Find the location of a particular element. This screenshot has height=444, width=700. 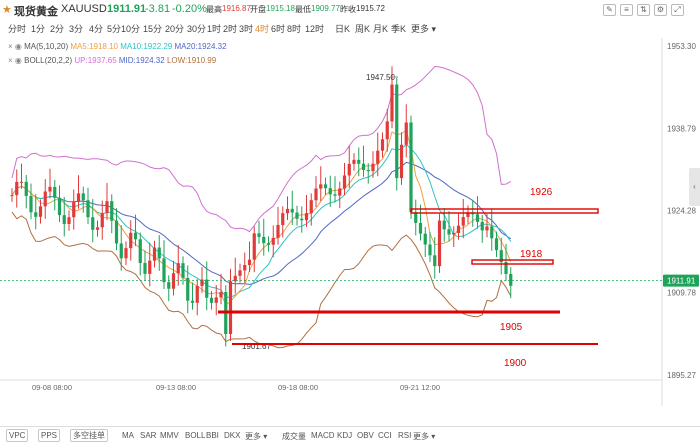

timeframe-4: 4分 is located at coordinates (96, 29).